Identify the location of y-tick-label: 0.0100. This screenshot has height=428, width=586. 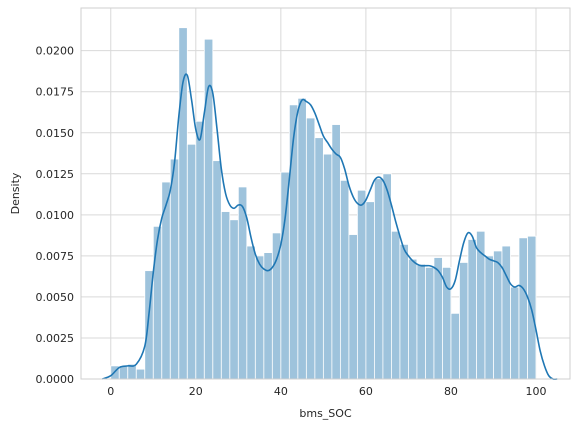
(55, 215).